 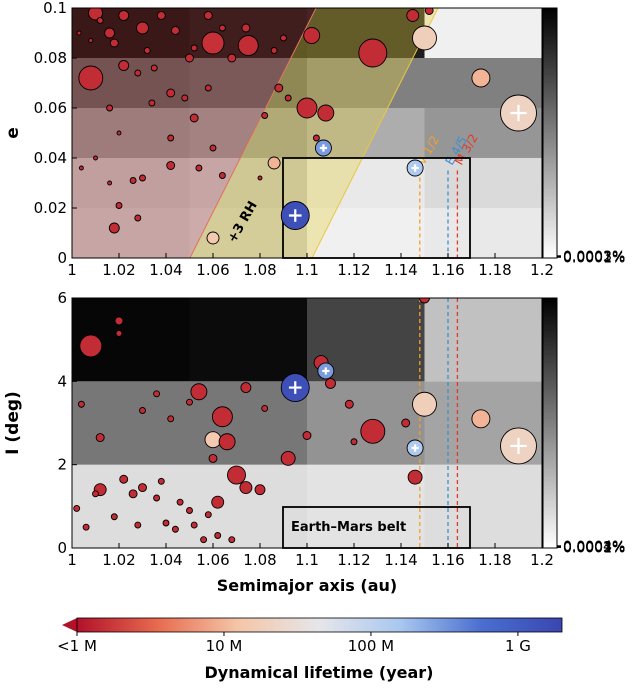 What do you see at coordinates (447, 270) in the screenshot?
I see `top-x-tick-label: 1.16` at bounding box center [447, 270].